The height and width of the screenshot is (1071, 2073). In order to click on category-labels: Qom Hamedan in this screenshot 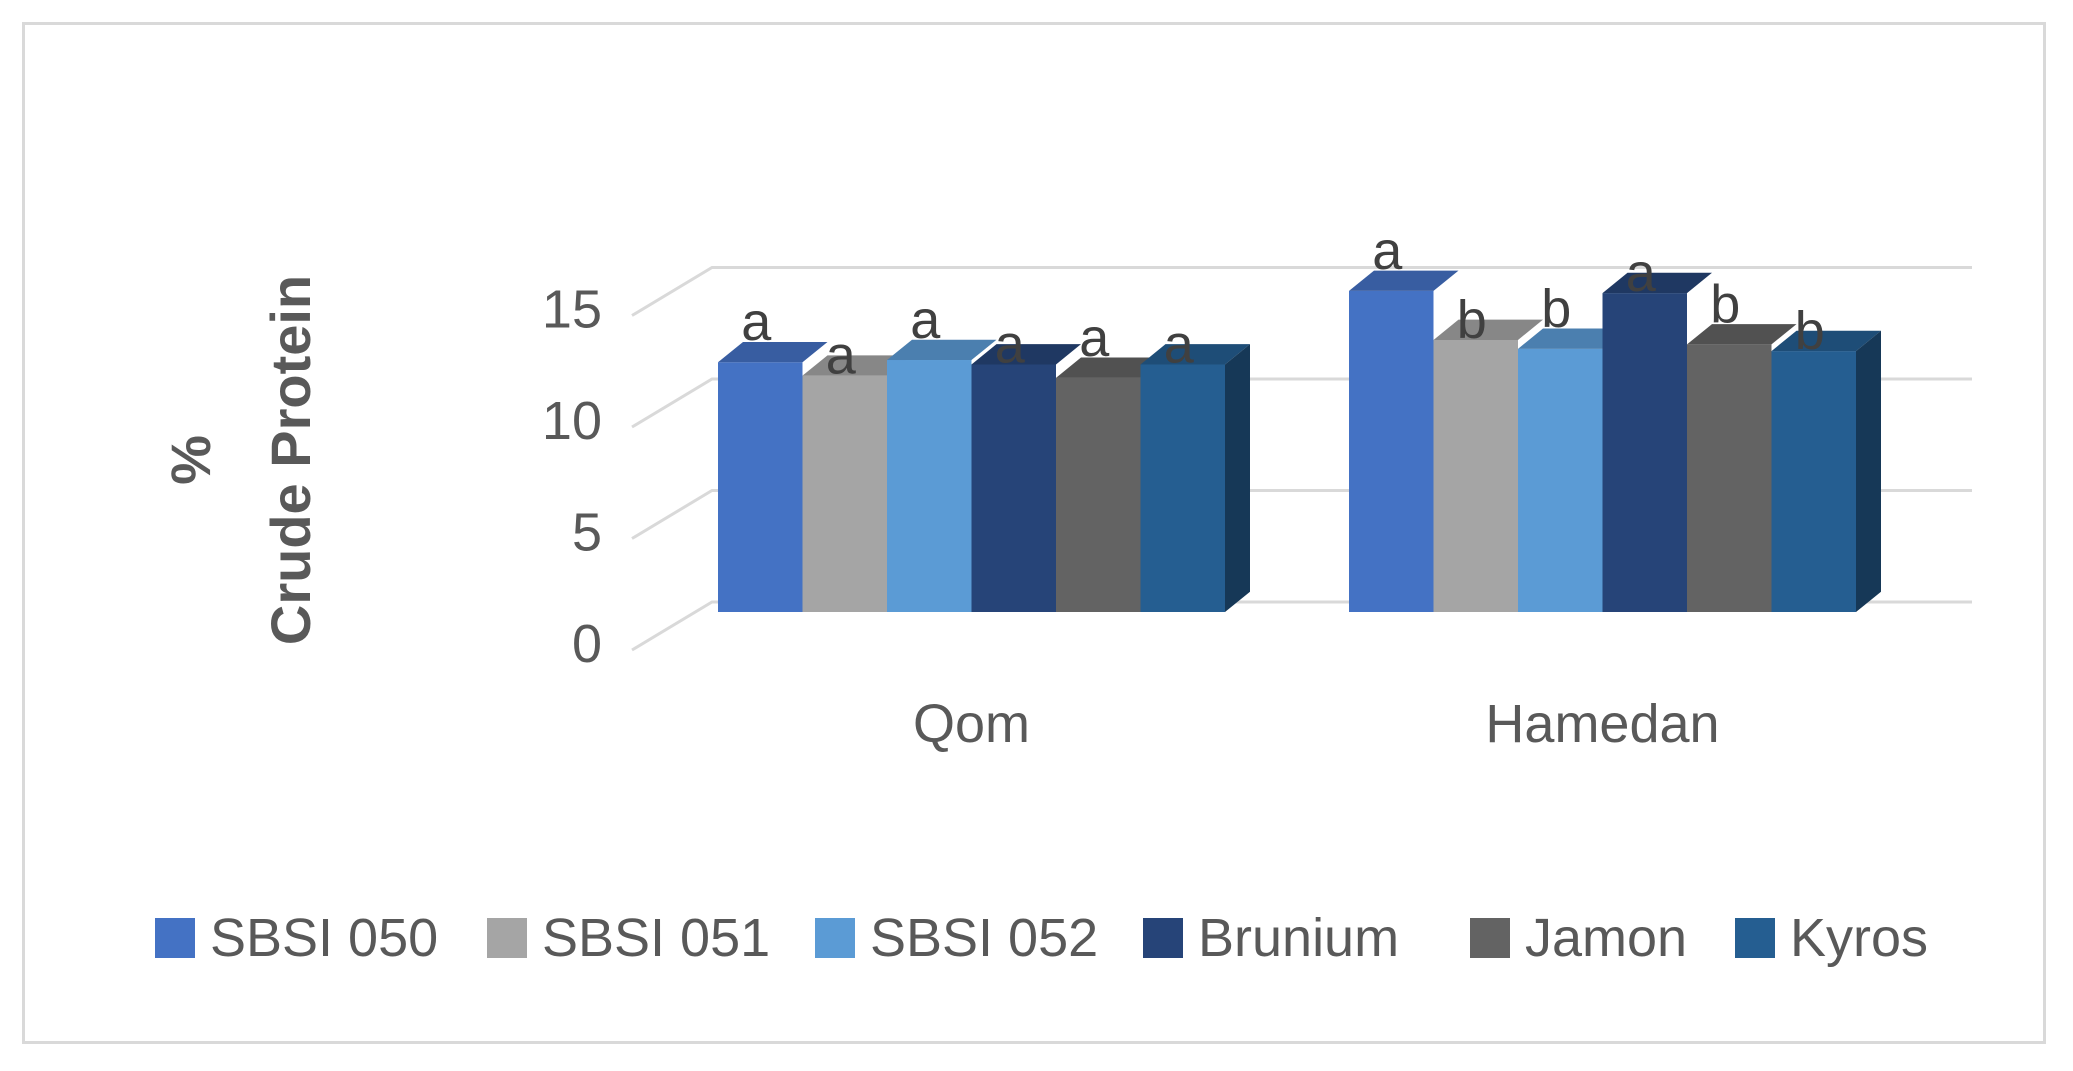, I will do `click(1316, 724)`.